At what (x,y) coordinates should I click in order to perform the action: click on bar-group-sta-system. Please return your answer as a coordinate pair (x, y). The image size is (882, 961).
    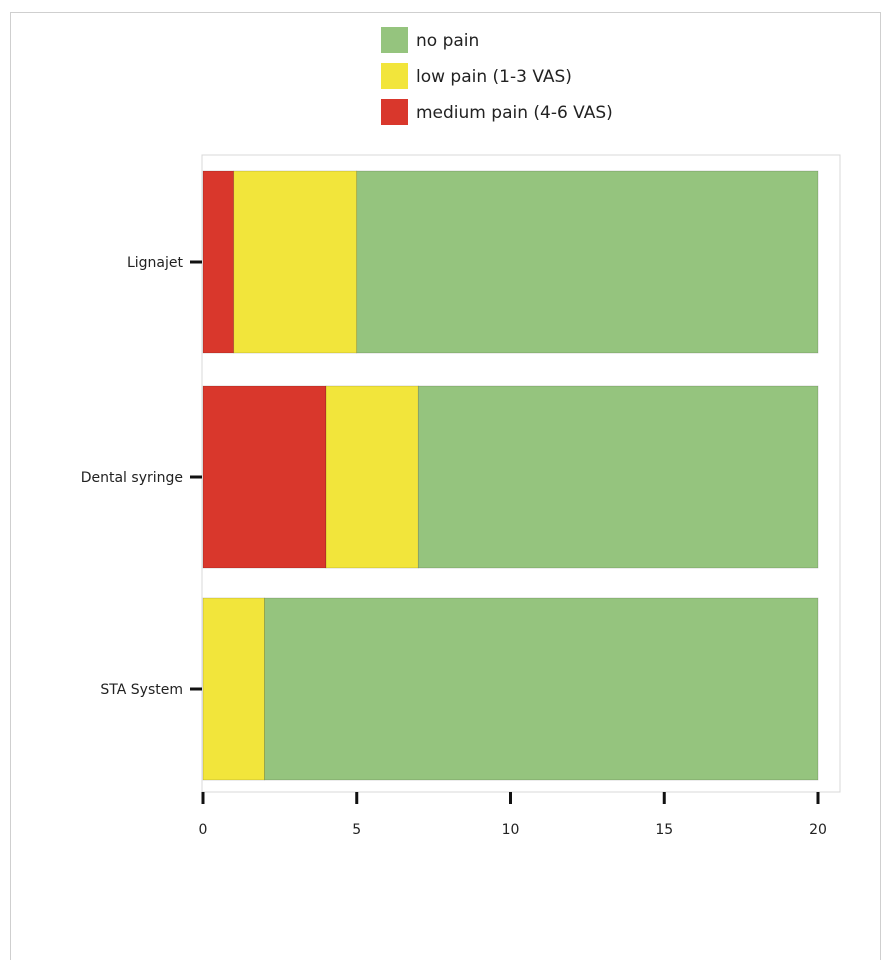
    Looking at the image, I should click on (510, 689).